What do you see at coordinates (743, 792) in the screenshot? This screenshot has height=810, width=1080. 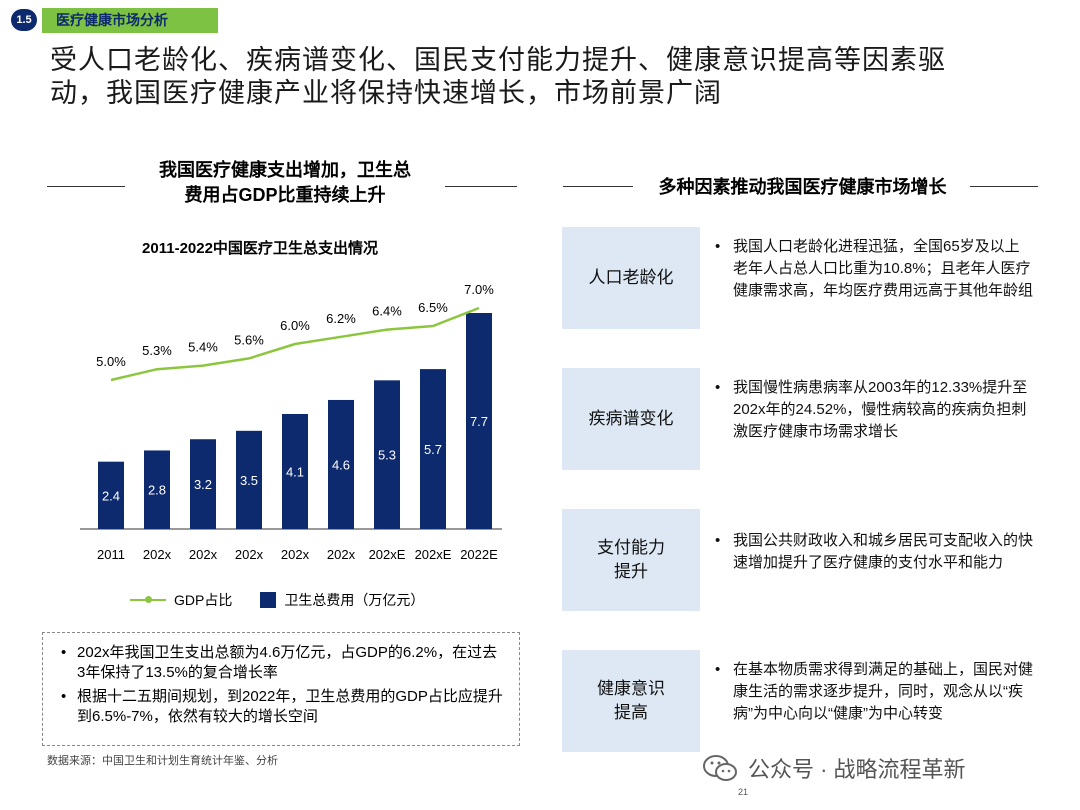 I see `page-number: 21` at bounding box center [743, 792].